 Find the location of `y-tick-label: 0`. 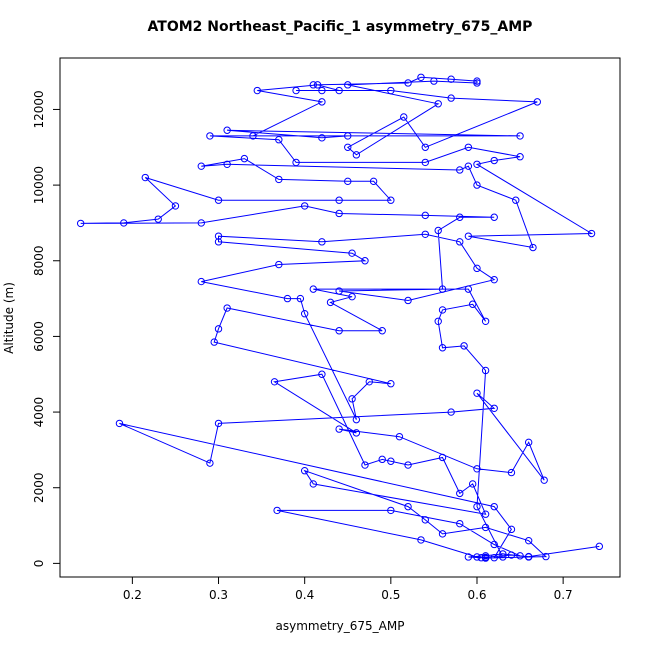

y-tick-label: 0 is located at coordinates (39, 564).